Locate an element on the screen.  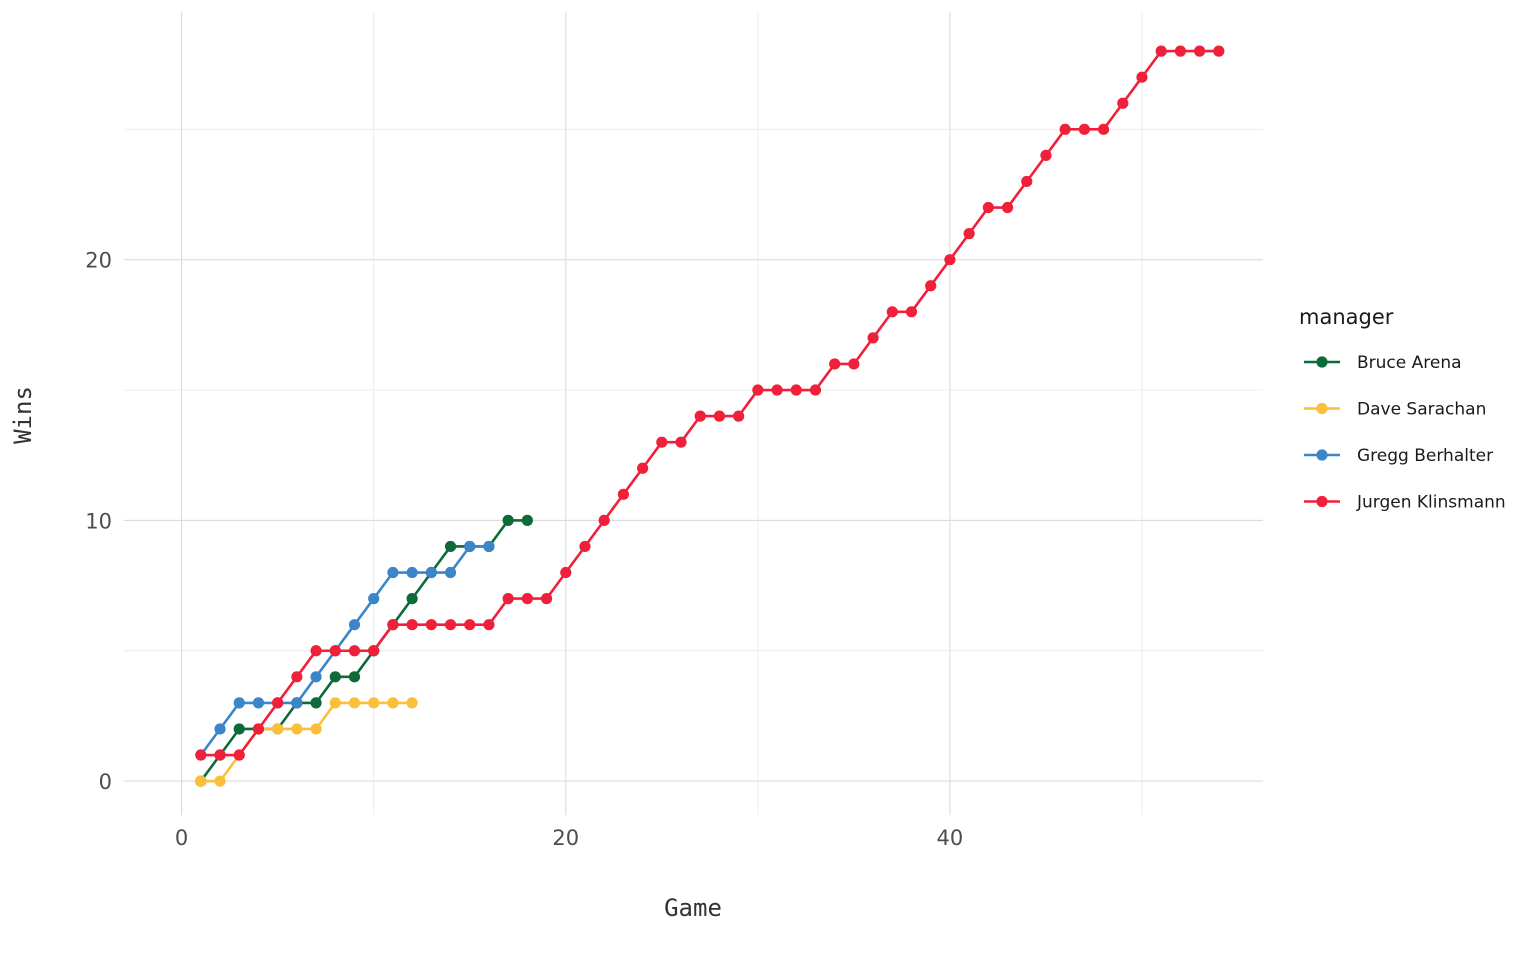
y-tick-label: 20 is located at coordinates (98, 261).